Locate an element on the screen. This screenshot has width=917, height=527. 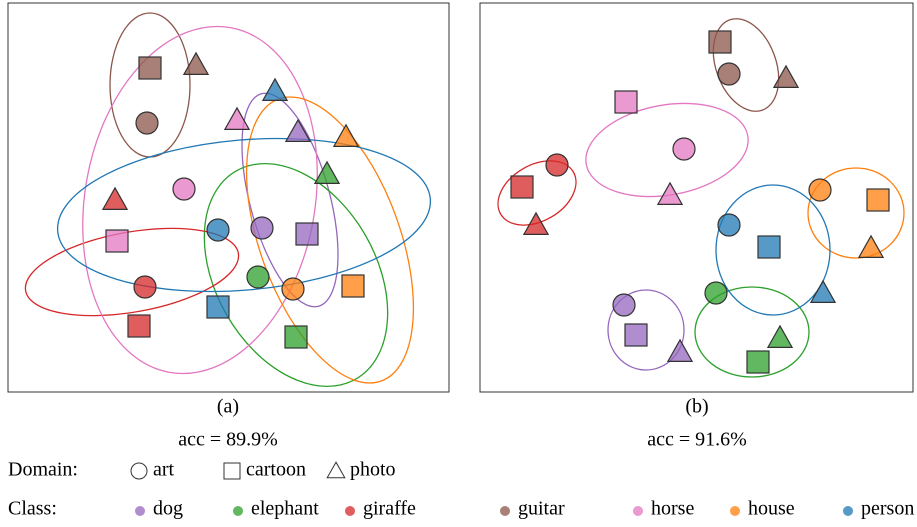
legend-label: dog is located at coordinates (168, 509).